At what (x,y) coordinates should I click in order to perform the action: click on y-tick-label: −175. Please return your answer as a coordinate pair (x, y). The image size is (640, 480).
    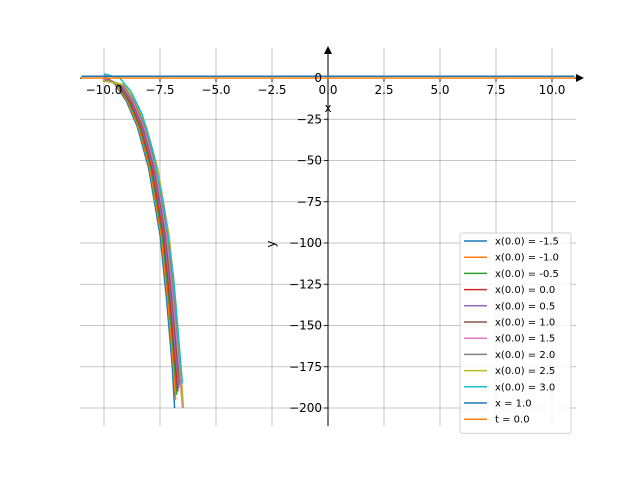
    Looking at the image, I should click on (305, 367).